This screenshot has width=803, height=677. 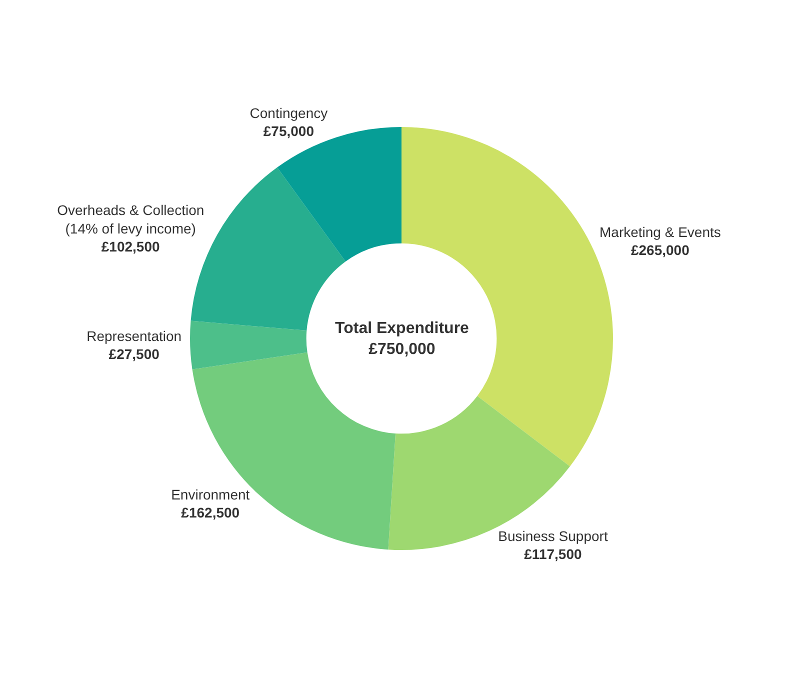 What do you see at coordinates (249, 345) in the screenshot?
I see `donut-slice` at bounding box center [249, 345].